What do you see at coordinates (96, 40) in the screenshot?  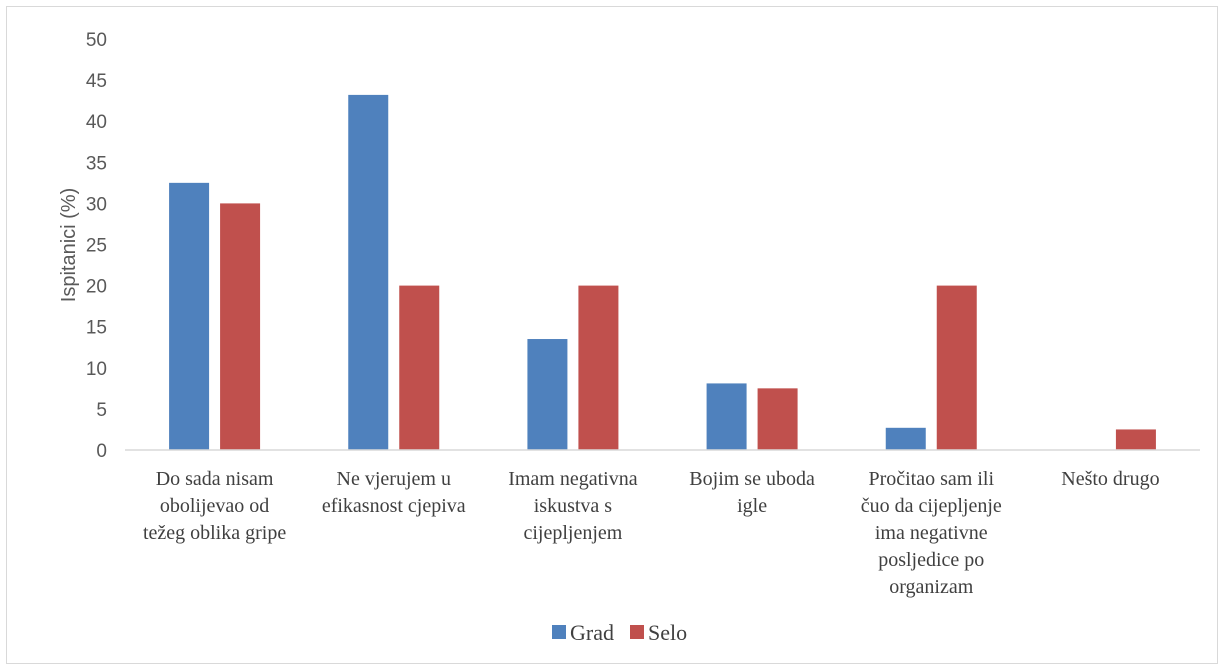 I see `y-tick-label: 50` at bounding box center [96, 40].